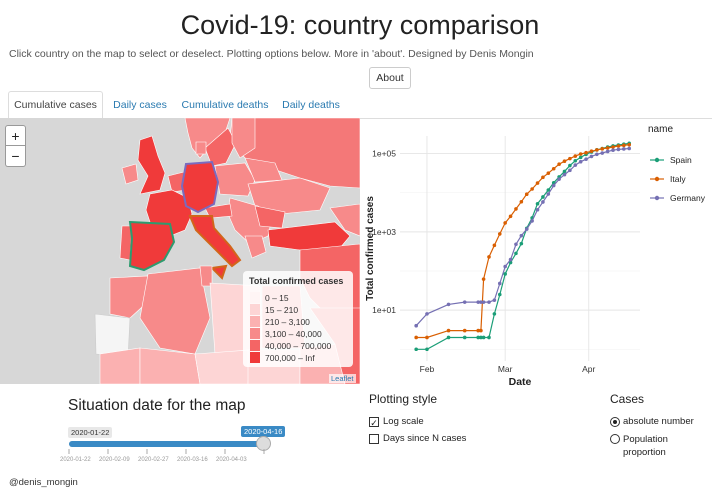  What do you see at coordinates (15, 156) in the screenshot?
I see `zoom-out-button: −` at bounding box center [15, 156].